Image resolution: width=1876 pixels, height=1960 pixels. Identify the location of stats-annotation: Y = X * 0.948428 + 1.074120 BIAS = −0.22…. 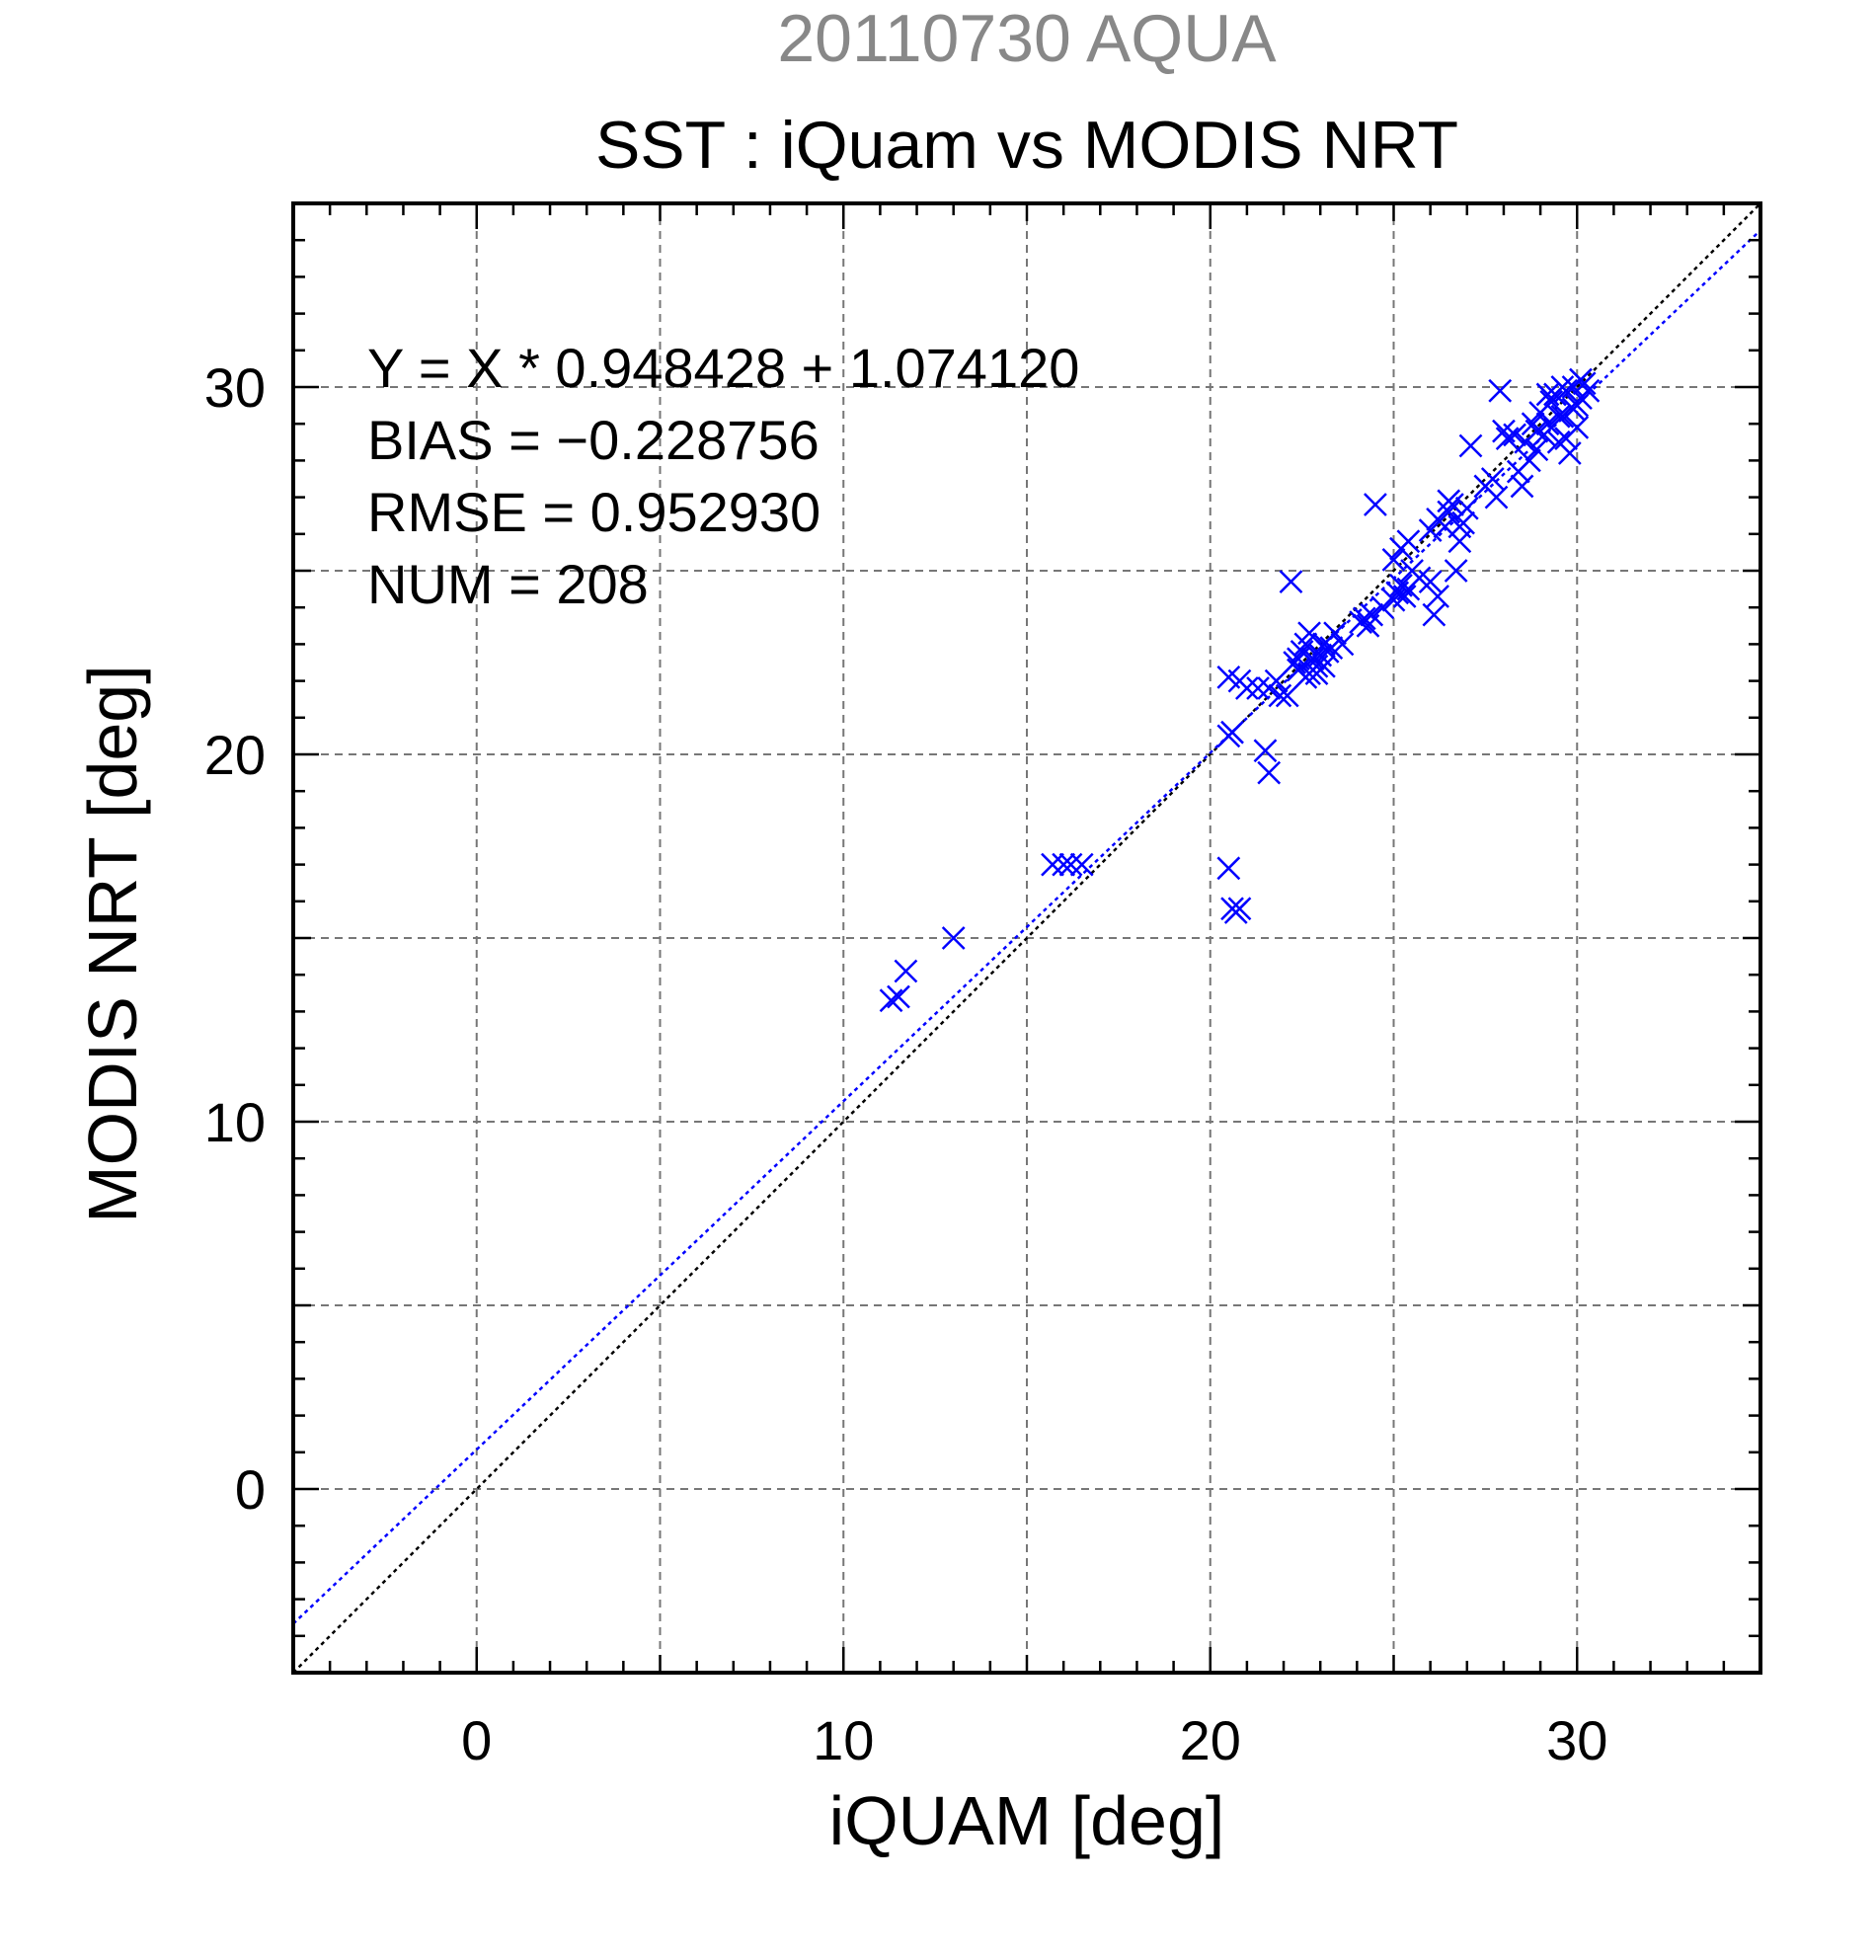
(723, 476).